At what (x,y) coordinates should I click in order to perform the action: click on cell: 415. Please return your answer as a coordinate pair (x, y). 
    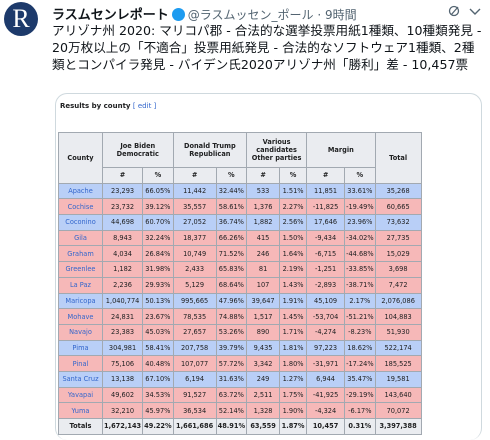
    Looking at the image, I should click on (263, 238).